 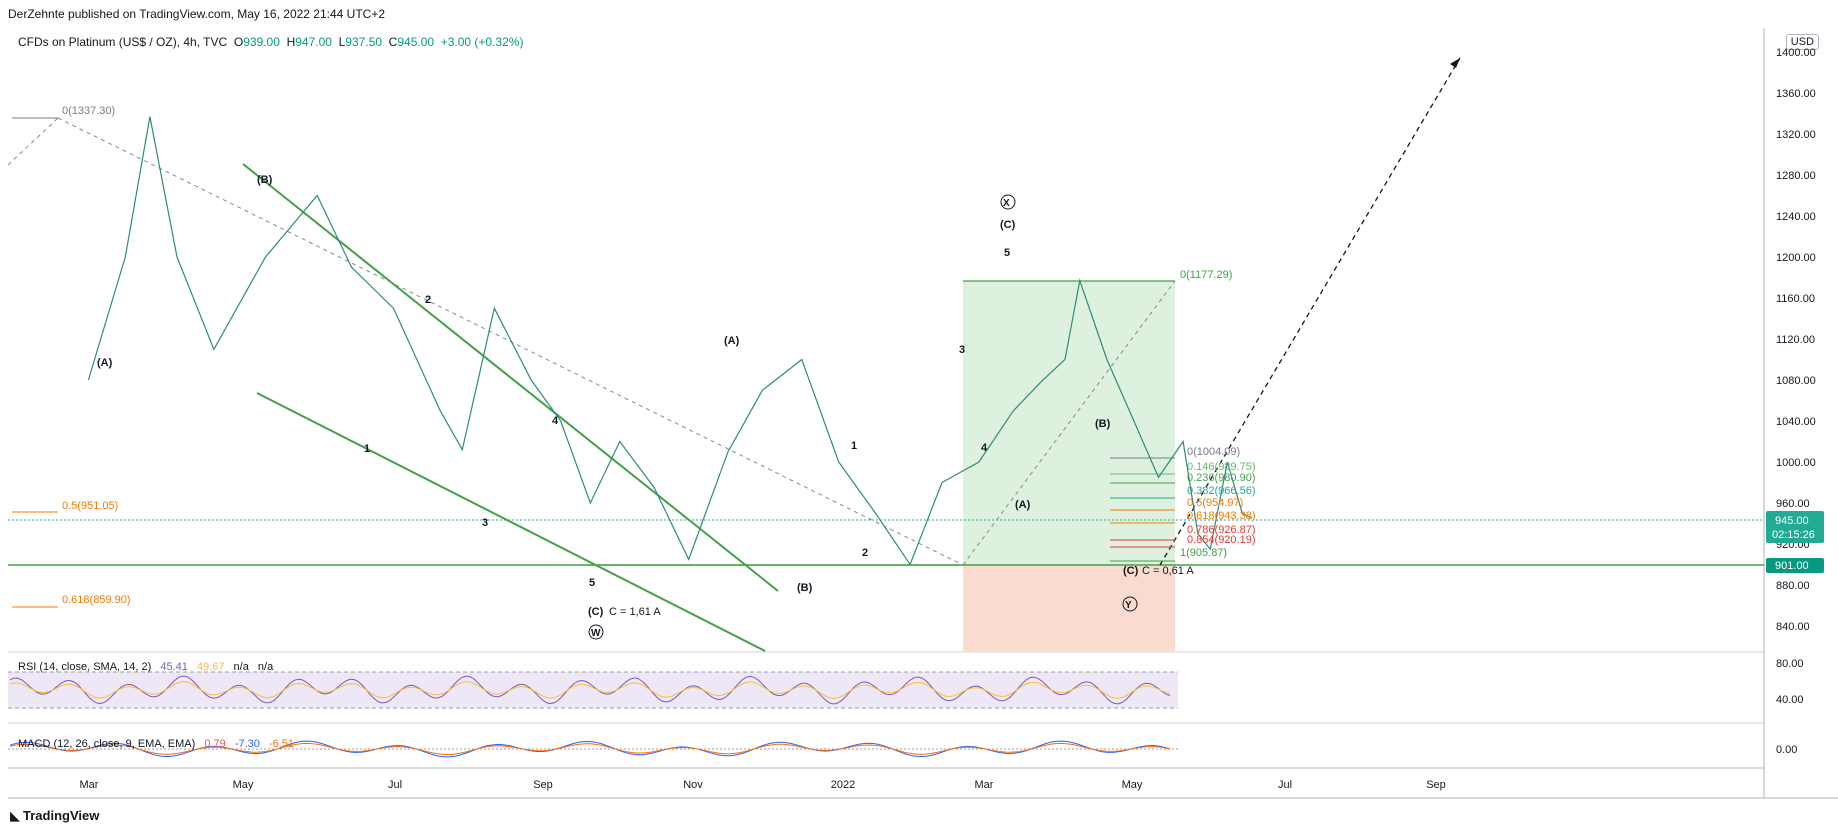 What do you see at coordinates (1793, 535) in the screenshot?
I see `bar-countdown: 02:15:26` at bounding box center [1793, 535].